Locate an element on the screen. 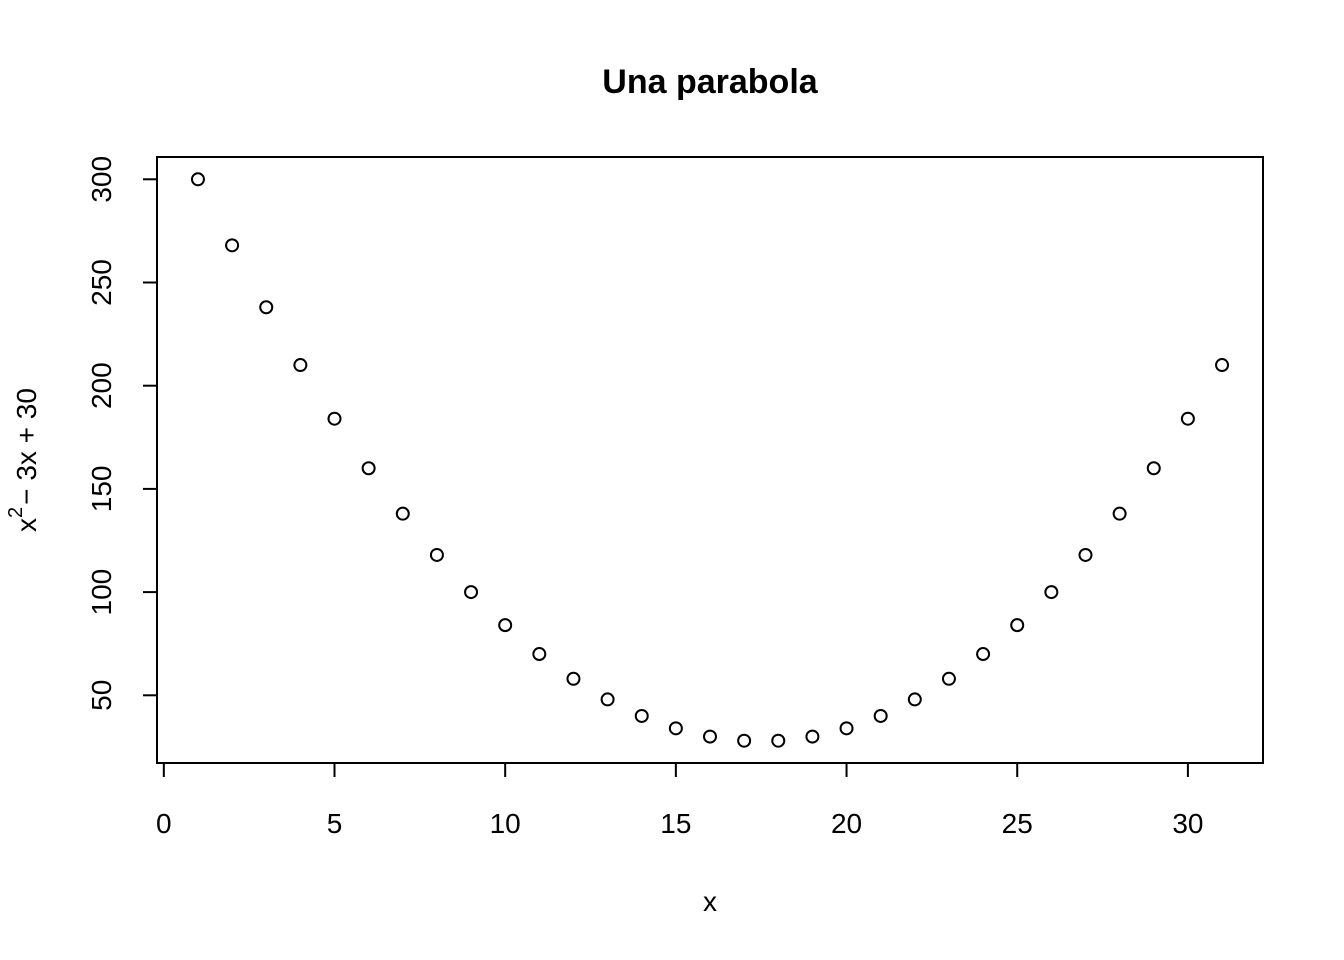 Image resolution: width=1344 pixels, height=960 pixels. chart-title: Una parabola is located at coordinates (710, 82).